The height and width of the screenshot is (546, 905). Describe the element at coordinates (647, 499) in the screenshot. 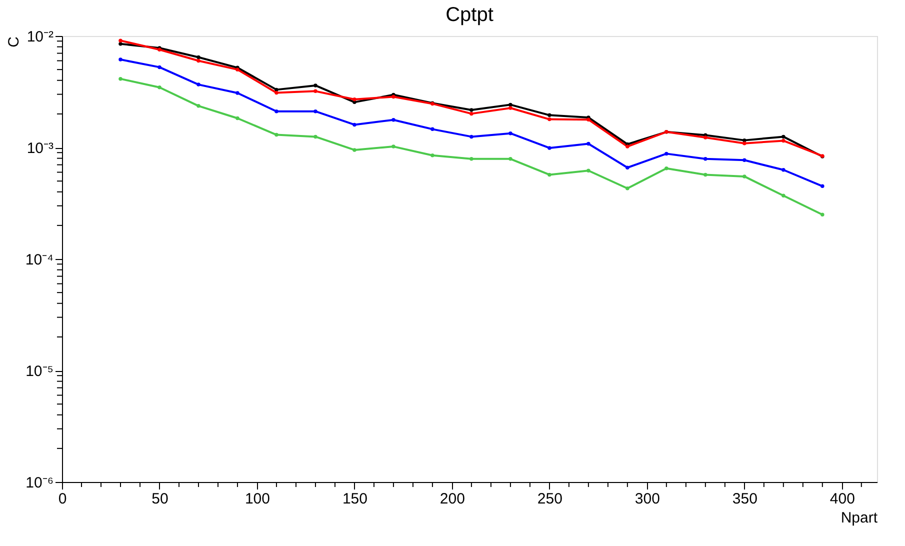

I see `x-tick-label: 300` at that location.